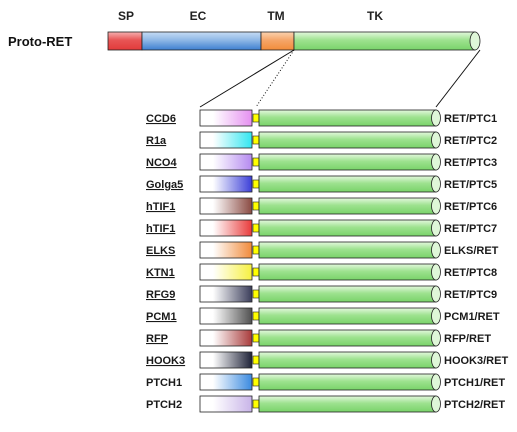 This screenshot has width=517, height=432. I want to click on connector-right, so click(458, 78).